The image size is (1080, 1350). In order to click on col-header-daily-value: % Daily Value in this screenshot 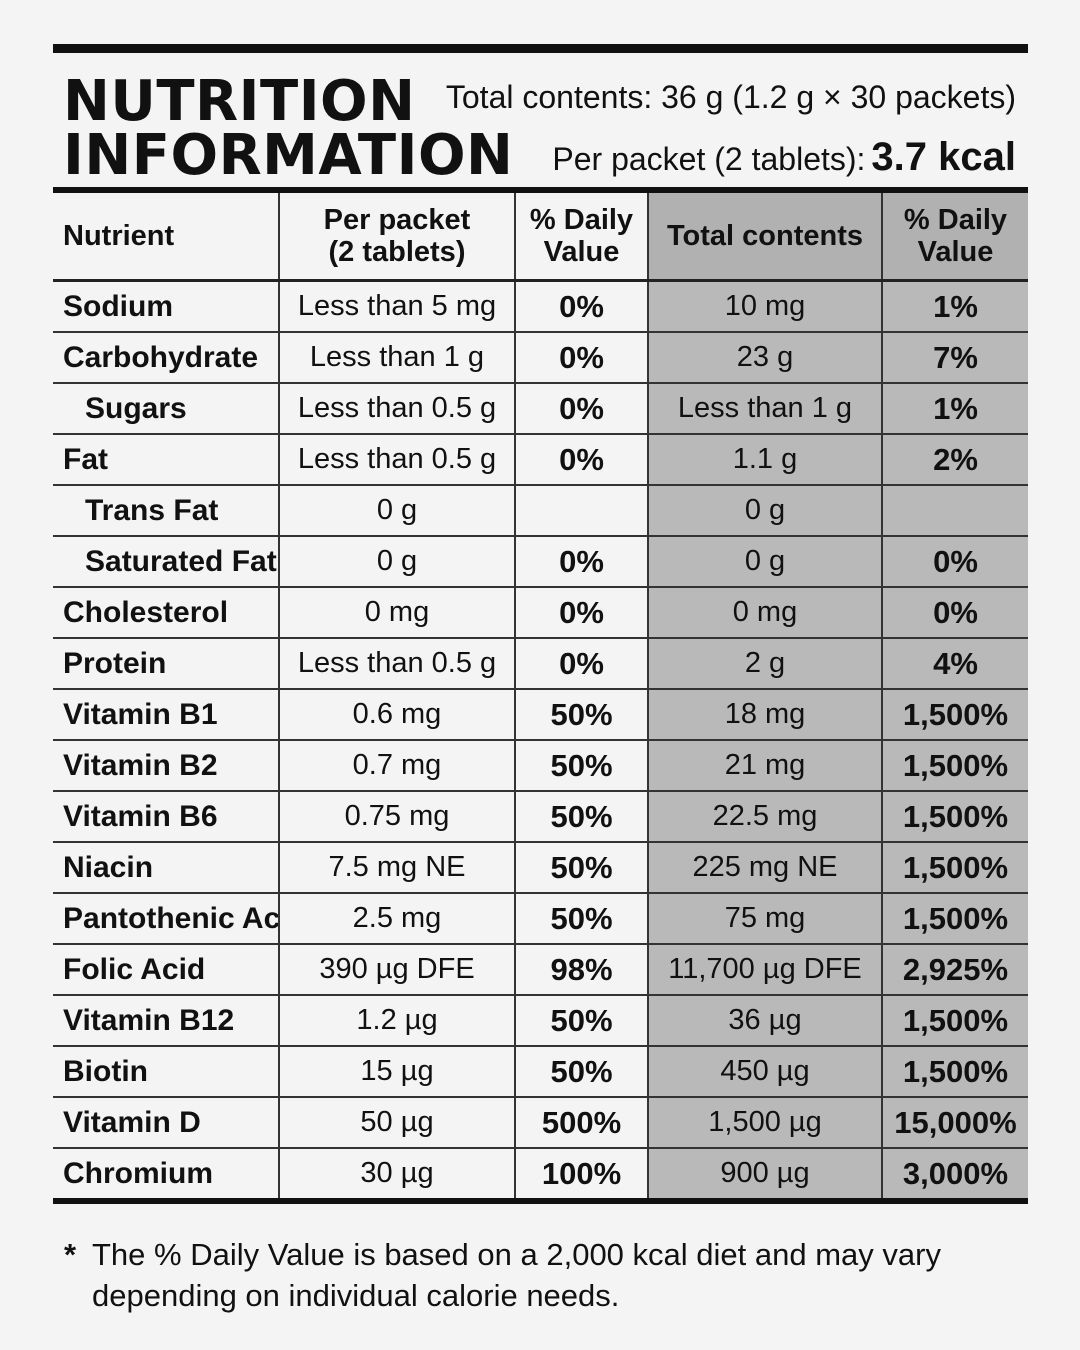, I will do `click(581, 235)`.